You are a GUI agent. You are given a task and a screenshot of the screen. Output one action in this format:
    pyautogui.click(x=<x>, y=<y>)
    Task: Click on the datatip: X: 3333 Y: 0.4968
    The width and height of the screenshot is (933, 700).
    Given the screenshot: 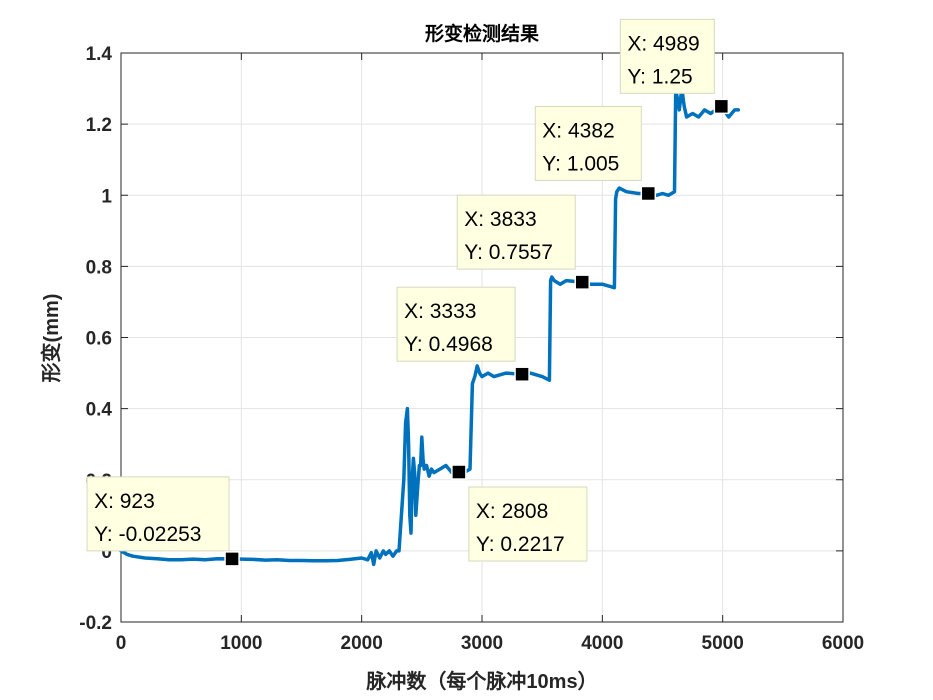 What is the action you would take?
    pyautogui.click(x=463, y=334)
    